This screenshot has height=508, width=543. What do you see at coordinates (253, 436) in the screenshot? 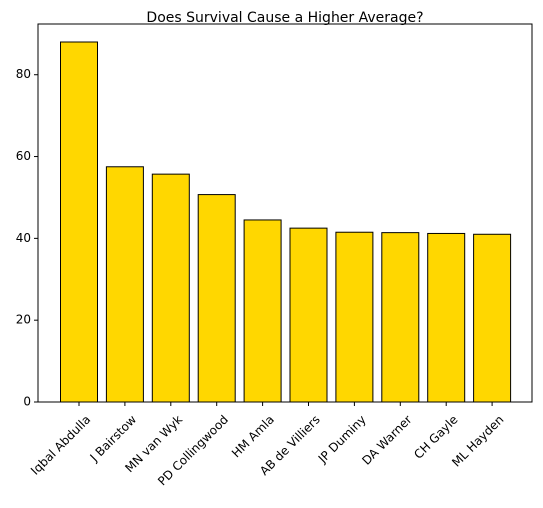
I see `x-tick-label: HM Amla` at bounding box center [253, 436].